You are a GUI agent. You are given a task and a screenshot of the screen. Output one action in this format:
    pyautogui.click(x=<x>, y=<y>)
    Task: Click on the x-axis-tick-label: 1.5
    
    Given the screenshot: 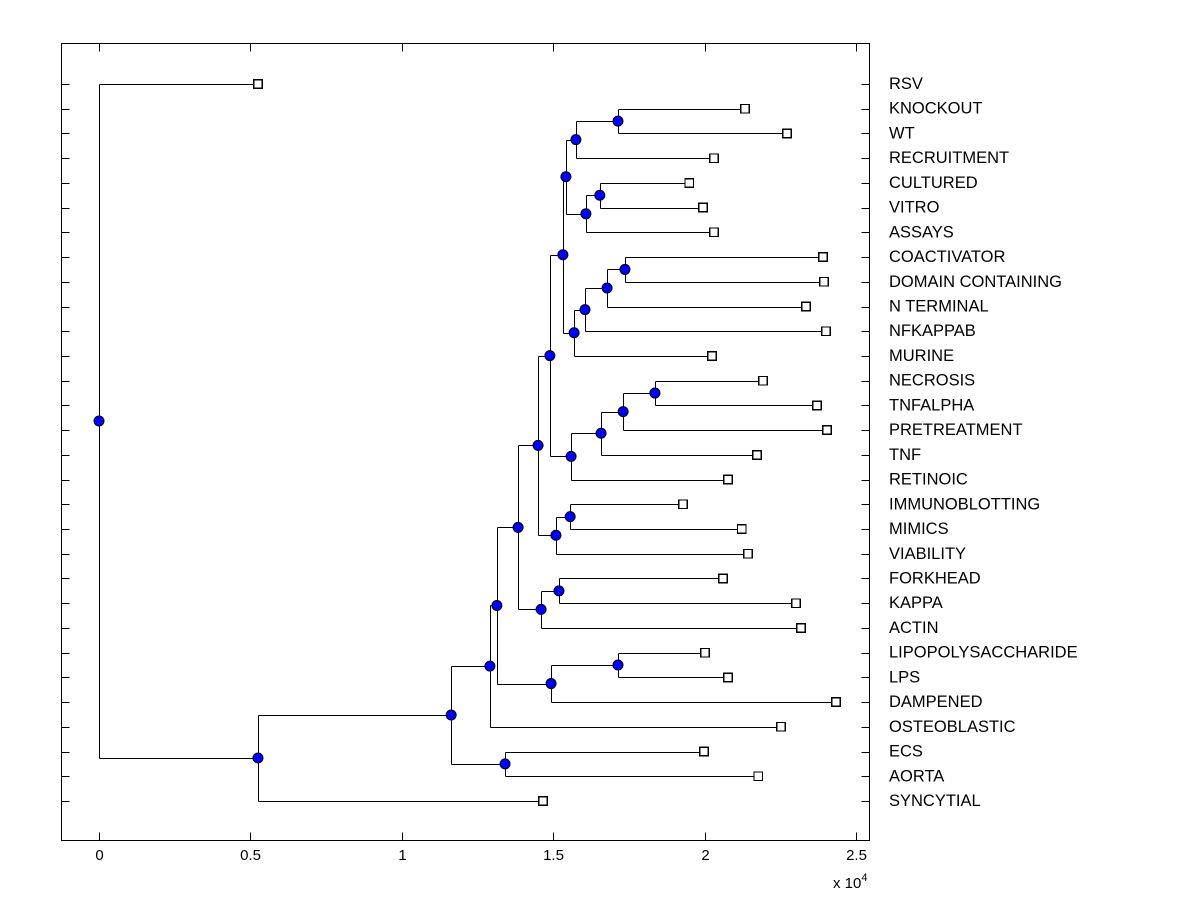 What is the action you would take?
    pyautogui.click(x=553, y=855)
    